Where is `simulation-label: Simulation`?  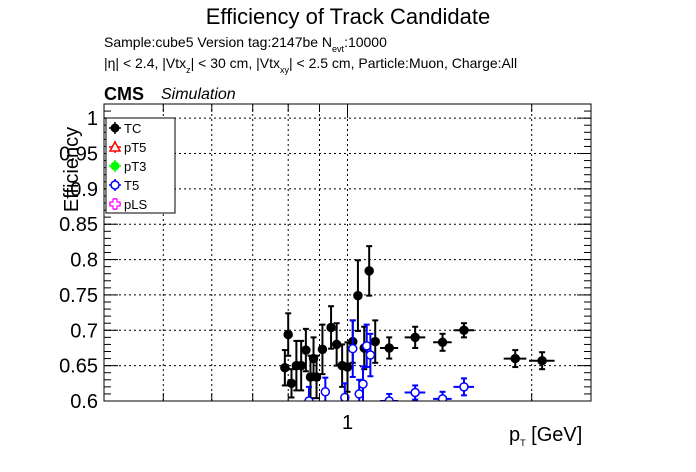
simulation-label: Simulation is located at coordinates (198, 94).